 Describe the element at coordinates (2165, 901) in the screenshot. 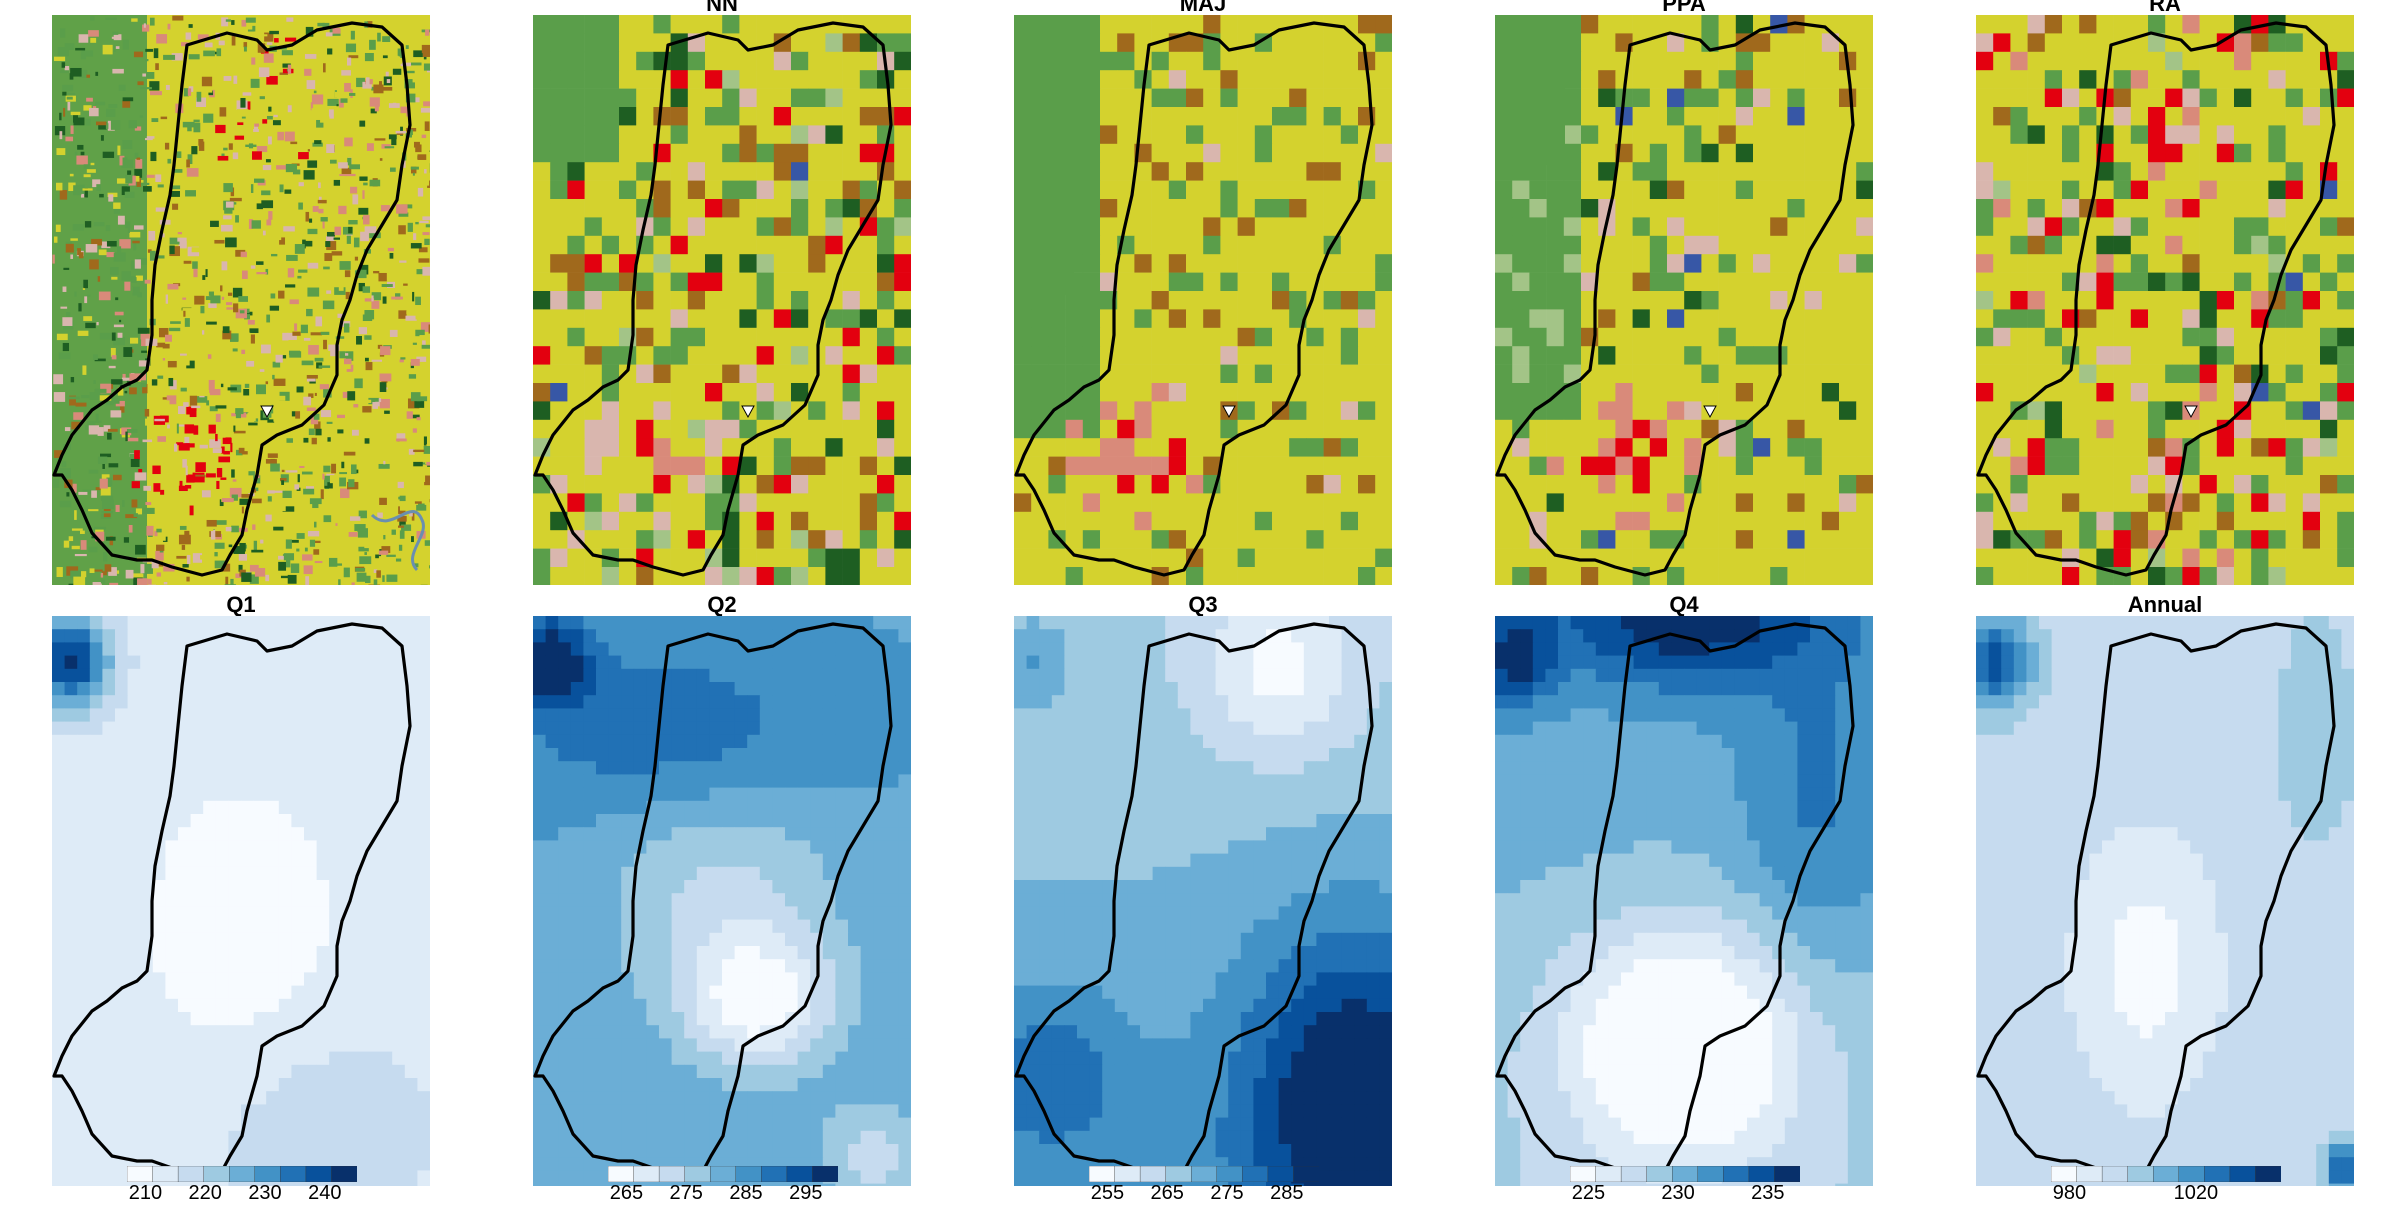

I see `quantity-map-annual` at that location.